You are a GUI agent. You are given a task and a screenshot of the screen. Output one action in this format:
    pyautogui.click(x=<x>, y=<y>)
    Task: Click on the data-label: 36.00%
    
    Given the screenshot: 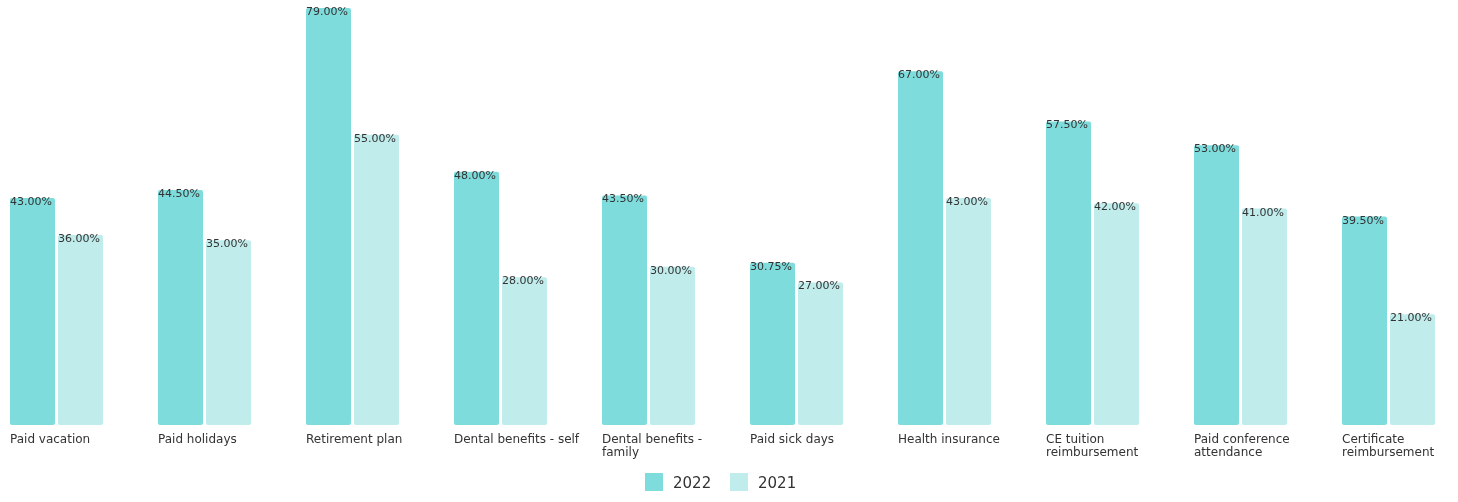 What is the action you would take?
    pyautogui.click(x=79, y=238)
    